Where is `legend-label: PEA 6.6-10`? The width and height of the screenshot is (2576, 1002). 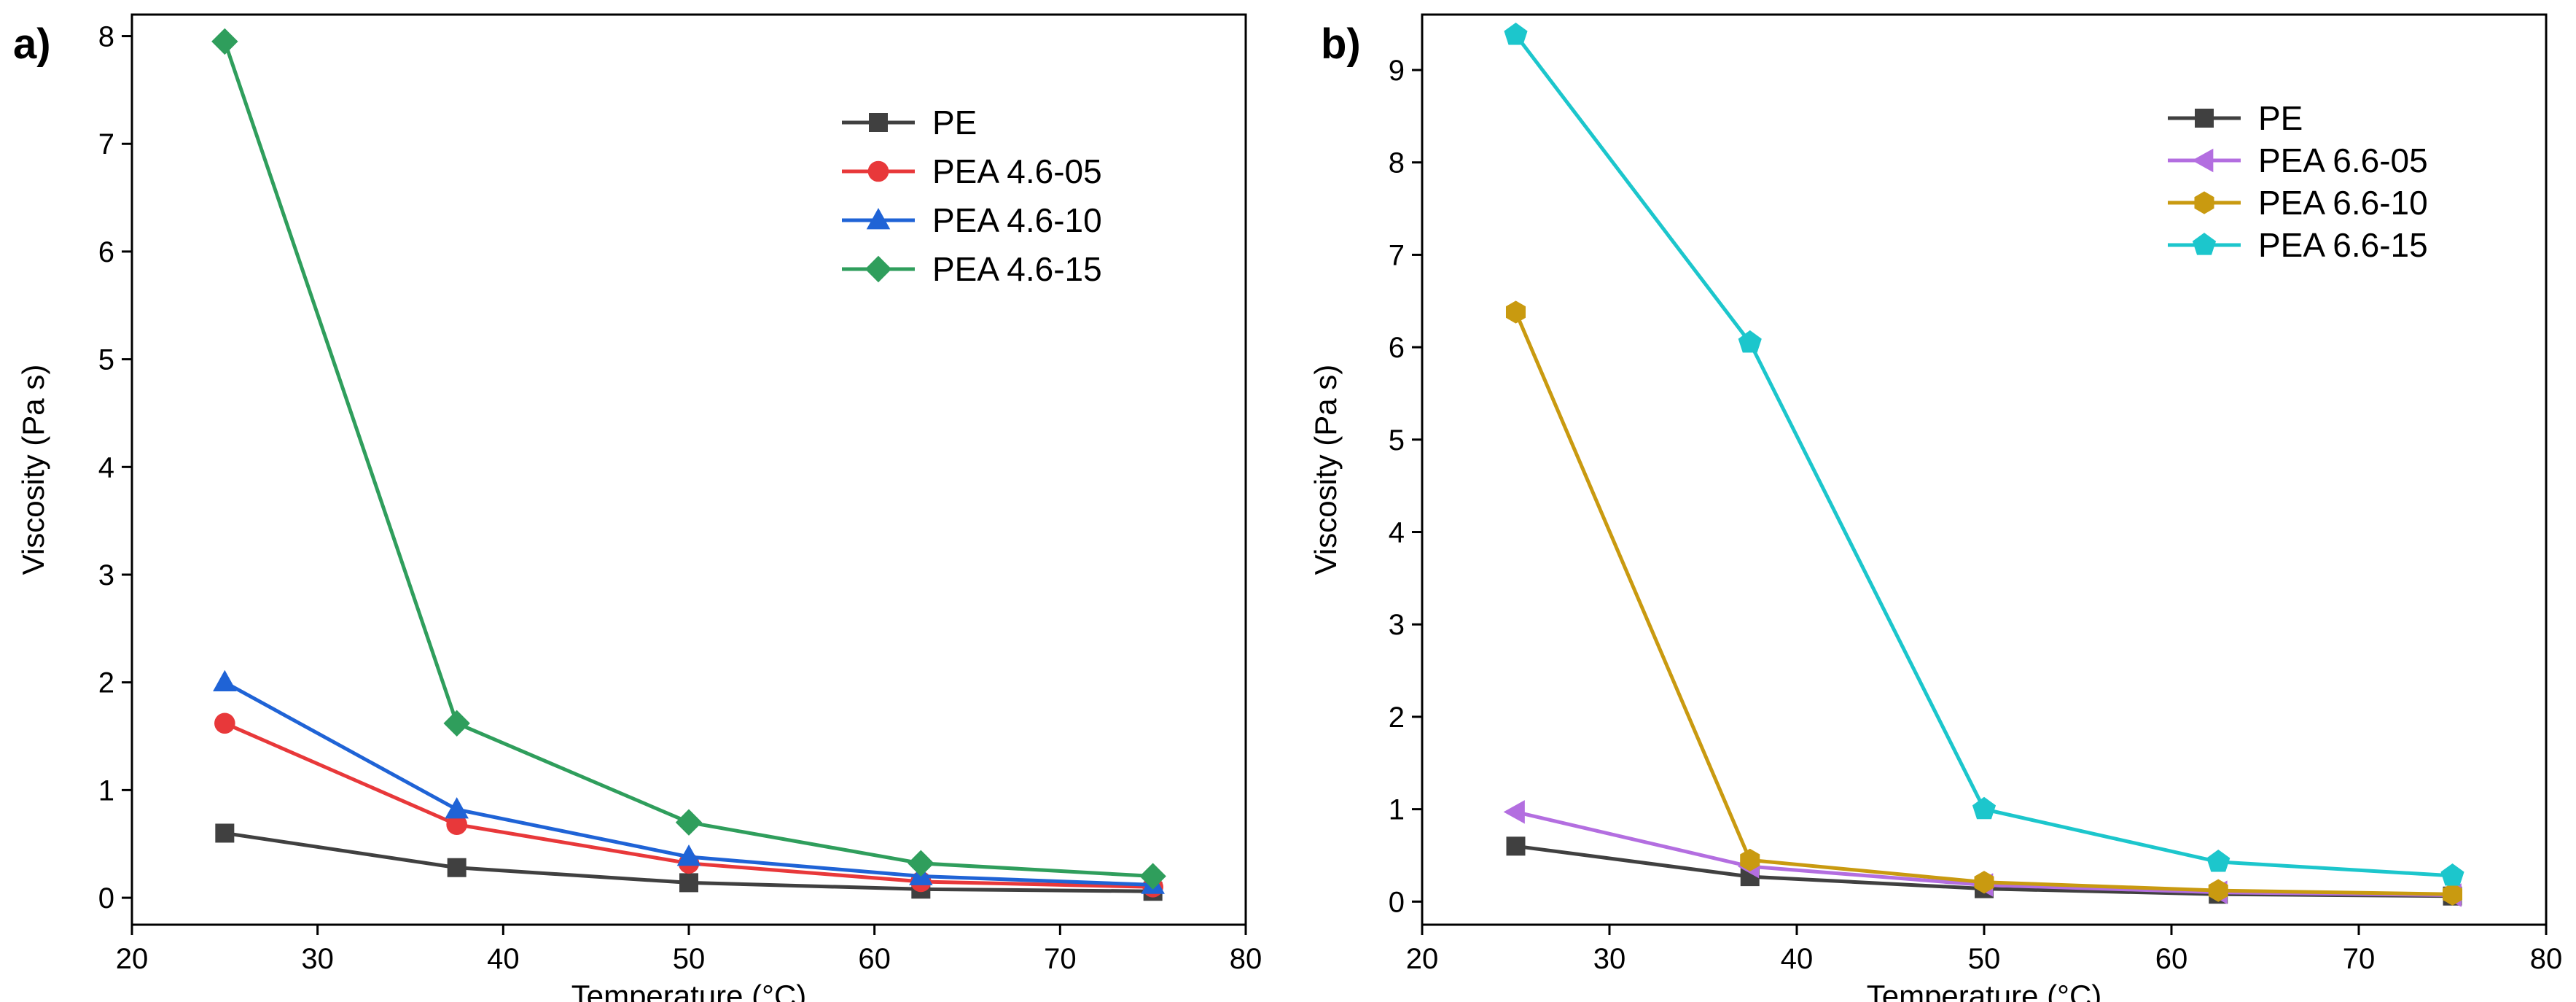 legend-label: PEA 6.6-10 is located at coordinates (2343, 203).